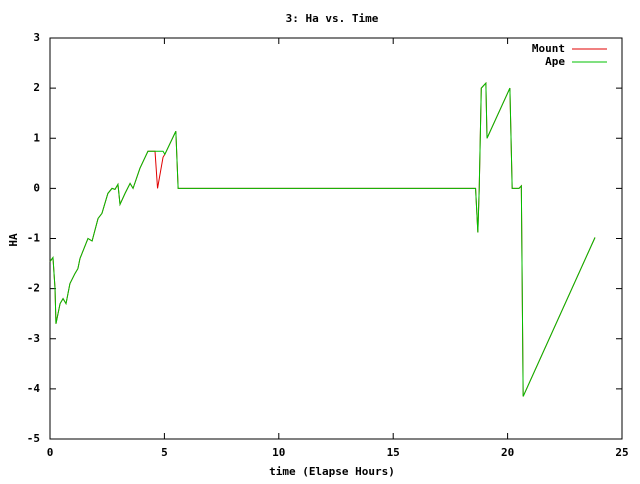 This screenshot has width=640, height=484. I want to click on legend-label: Mount, so click(548, 48).